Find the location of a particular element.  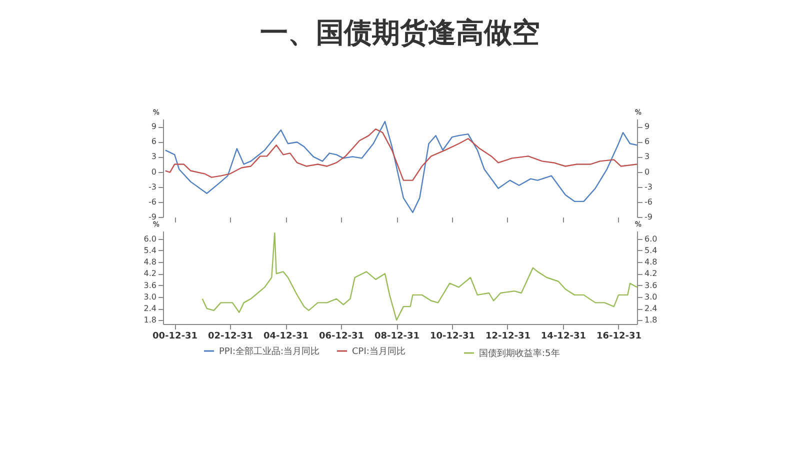

legend-label: 国债到期收益率:5年 is located at coordinates (519, 353).